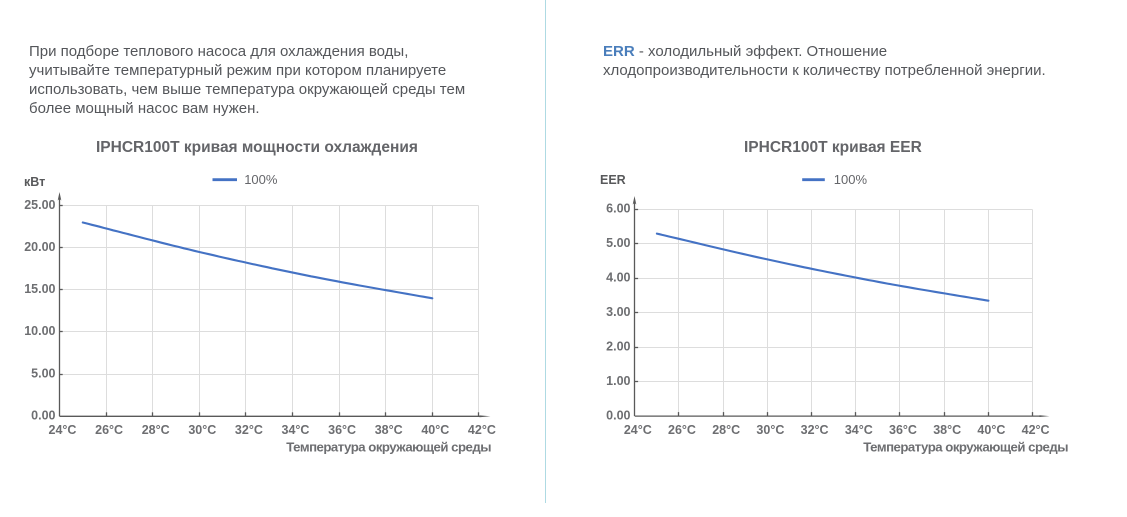 The image size is (1127, 517). What do you see at coordinates (39, 205) in the screenshot?
I see `svg-text: 25.00` at bounding box center [39, 205].